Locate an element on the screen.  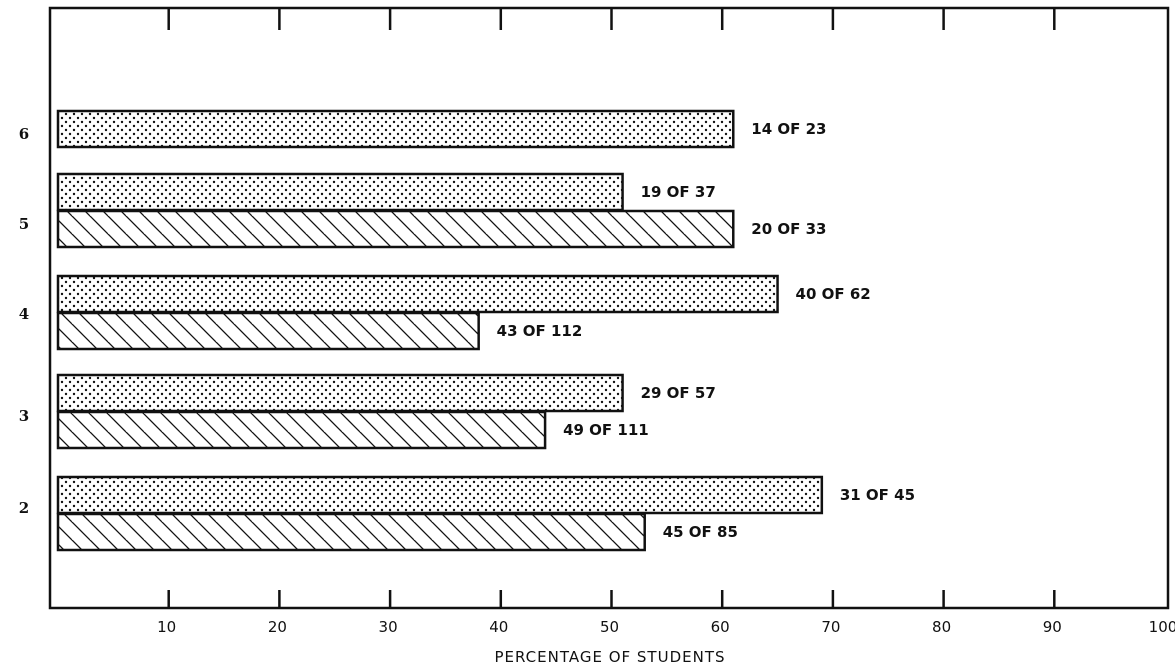
category-label: 6 is located at coordinates (24, 134).